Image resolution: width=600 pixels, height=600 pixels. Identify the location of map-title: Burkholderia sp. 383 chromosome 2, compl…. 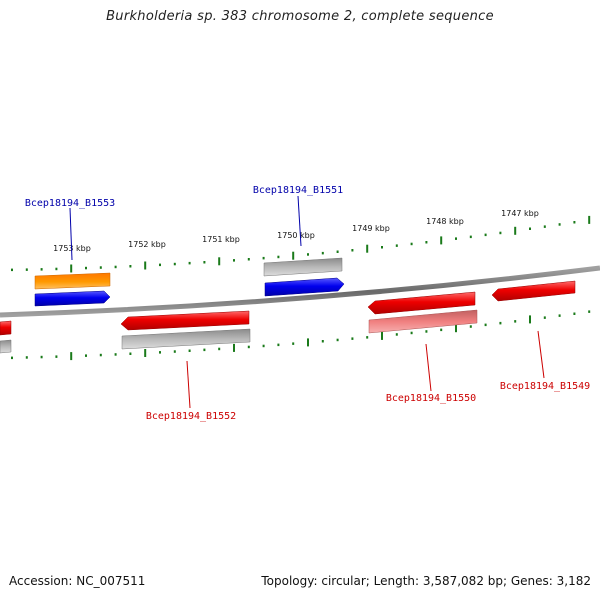
(300, 16).